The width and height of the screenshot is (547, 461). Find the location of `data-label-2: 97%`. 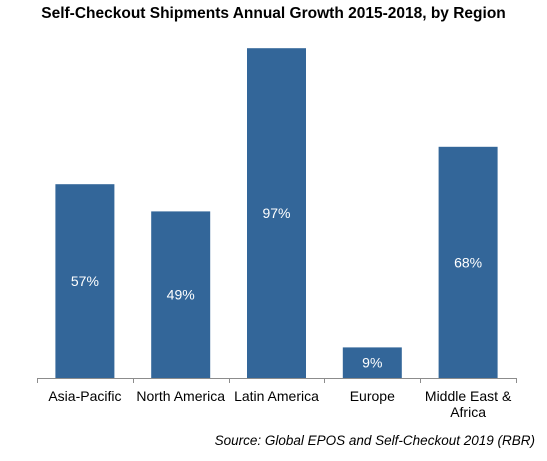

data-label-2: 97% is located at coordinates (276, 213).